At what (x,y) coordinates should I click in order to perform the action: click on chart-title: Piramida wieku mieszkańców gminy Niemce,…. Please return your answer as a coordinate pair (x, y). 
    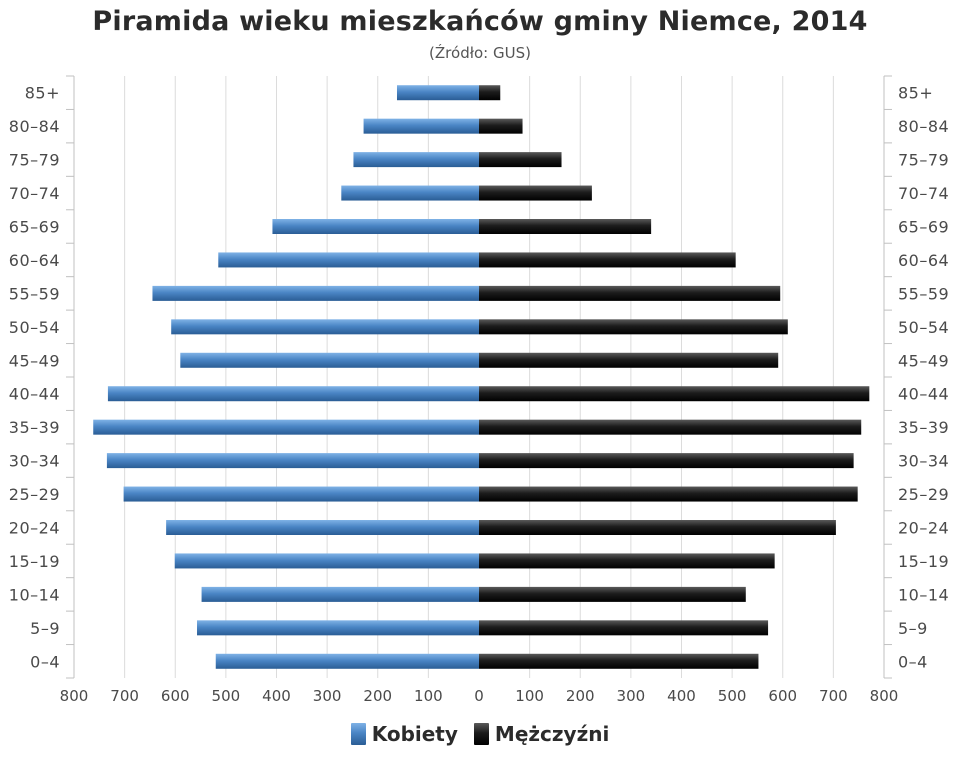
    Looking at the image, I should click on (480, 21).